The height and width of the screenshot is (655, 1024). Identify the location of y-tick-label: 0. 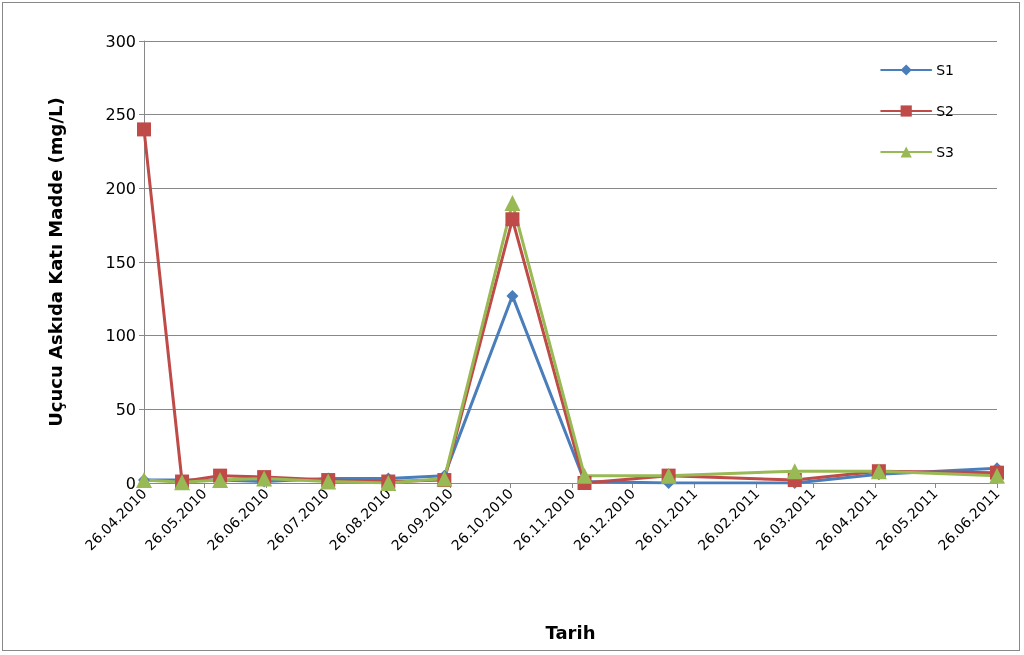
(130, 483).